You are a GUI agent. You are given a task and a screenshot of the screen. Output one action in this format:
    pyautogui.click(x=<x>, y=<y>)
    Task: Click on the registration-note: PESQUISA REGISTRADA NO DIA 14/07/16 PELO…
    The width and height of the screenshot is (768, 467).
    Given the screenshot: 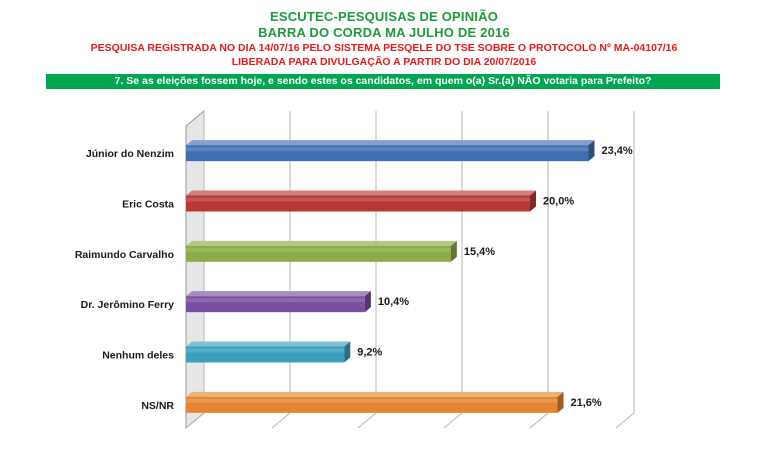 What is the action you would take?
    pyautogui.click(x=384, y=48)
    